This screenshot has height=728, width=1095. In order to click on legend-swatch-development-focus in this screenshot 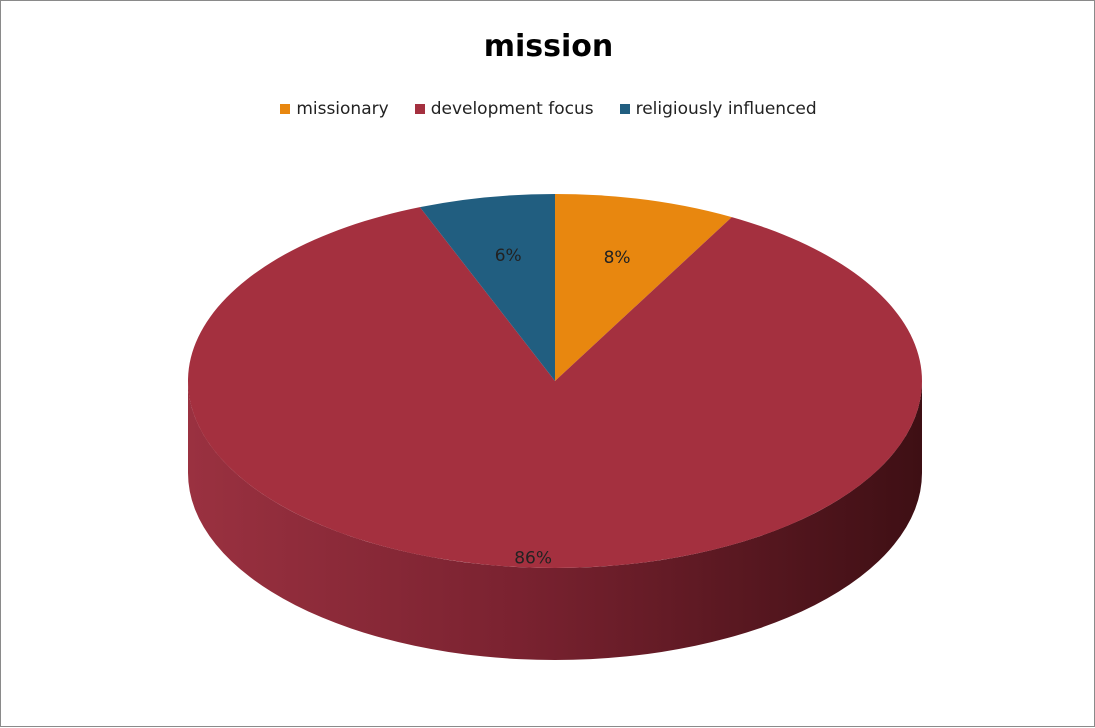, I will do `click(419, 109)`.